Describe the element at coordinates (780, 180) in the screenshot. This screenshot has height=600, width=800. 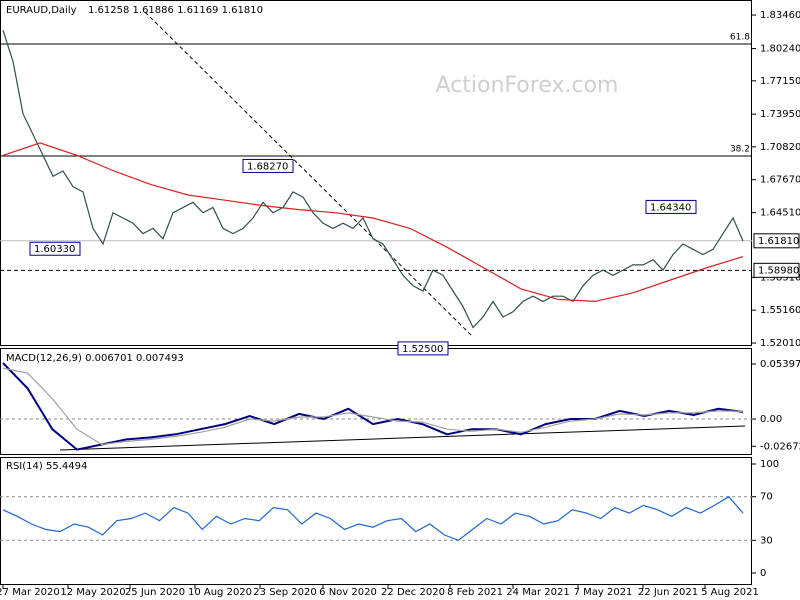
I see `y-tick-label: 1.67670` at that location.